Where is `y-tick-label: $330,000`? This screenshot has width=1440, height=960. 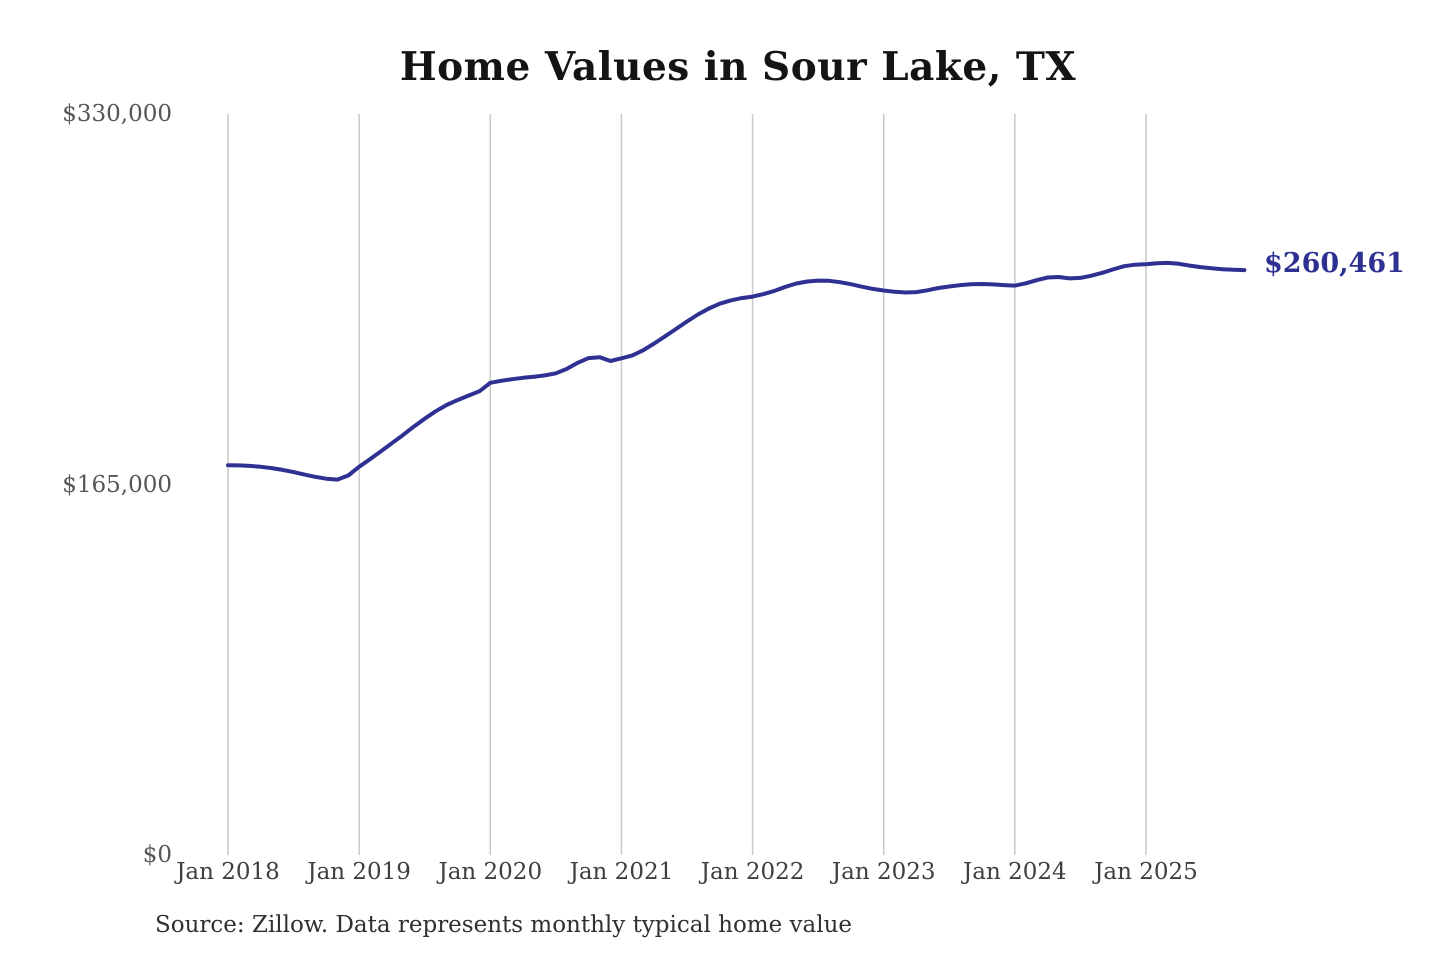
y-tick-label: $330,000 is located at coordinates (117, 114).